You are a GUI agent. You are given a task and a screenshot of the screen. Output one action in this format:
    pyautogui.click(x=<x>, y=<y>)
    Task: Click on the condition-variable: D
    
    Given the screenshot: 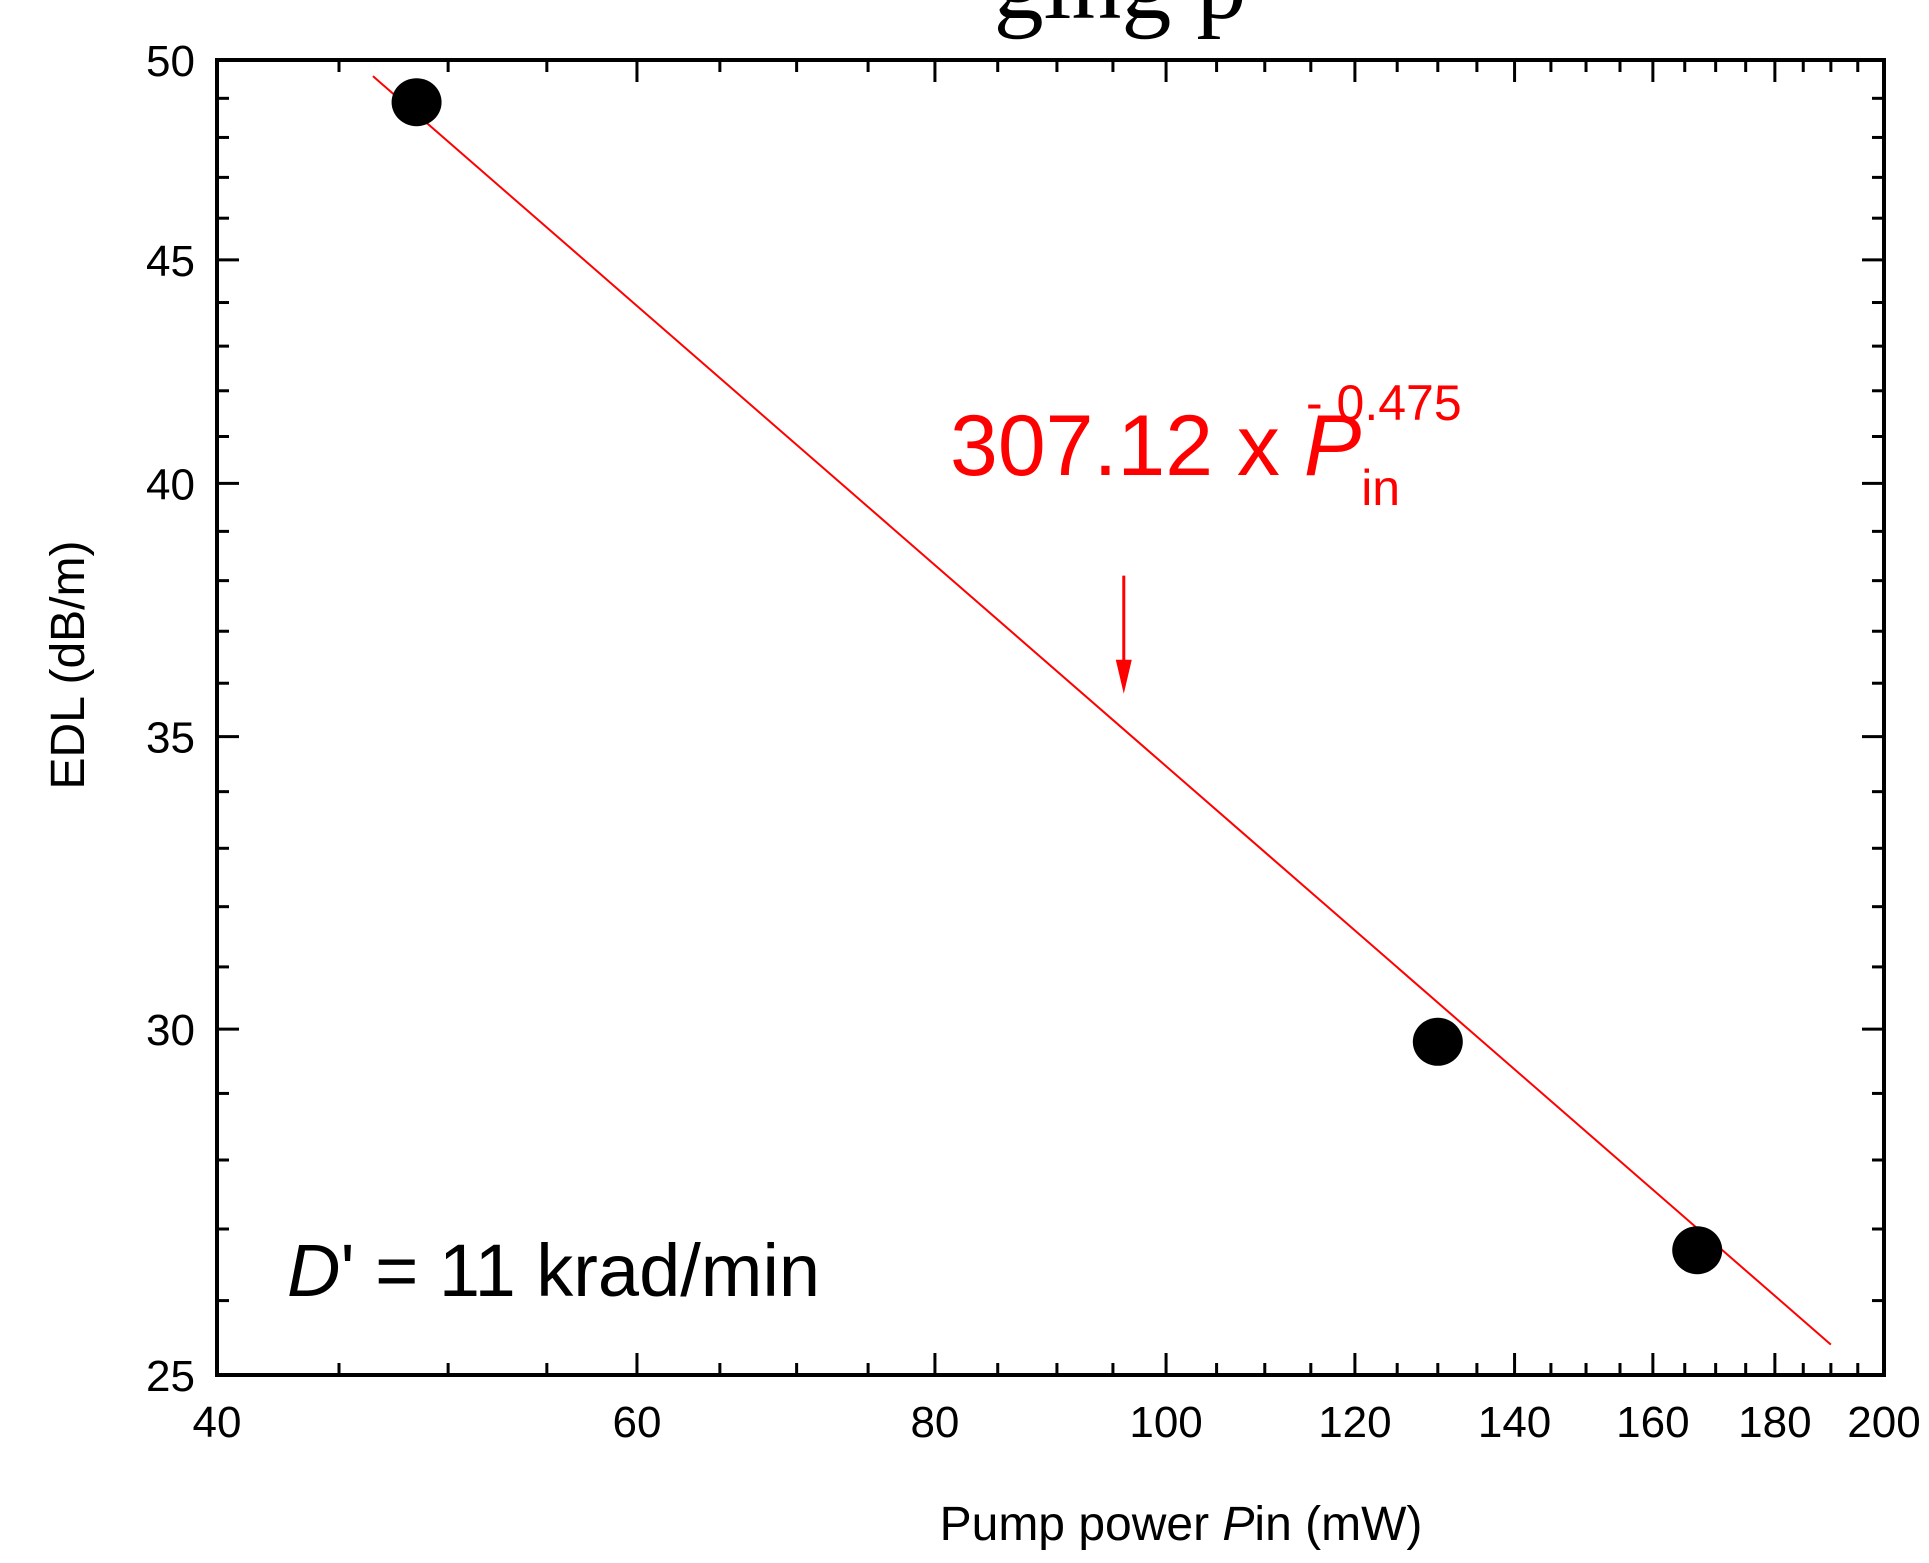 What is the action you would take?
    pyautogui.click(x=313, y=1270)
    